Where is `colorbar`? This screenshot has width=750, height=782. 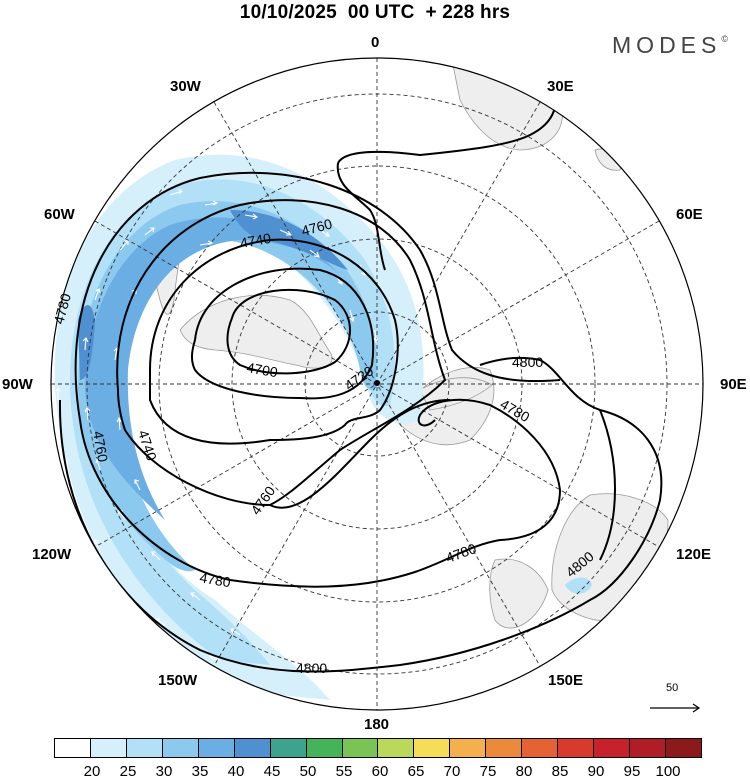 colorbar is located at coordinates (378, 748).